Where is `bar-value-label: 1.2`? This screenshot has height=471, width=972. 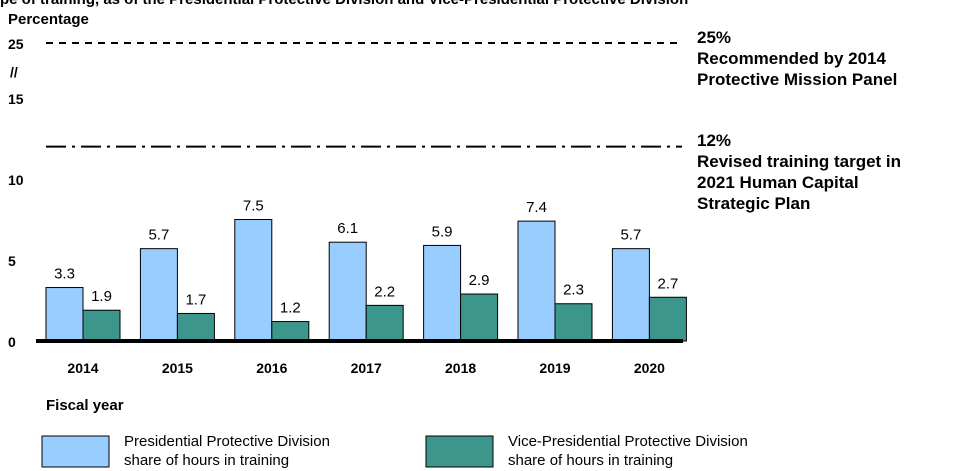 bar-value-label: 1.2 is located at coordinates (290, 308).